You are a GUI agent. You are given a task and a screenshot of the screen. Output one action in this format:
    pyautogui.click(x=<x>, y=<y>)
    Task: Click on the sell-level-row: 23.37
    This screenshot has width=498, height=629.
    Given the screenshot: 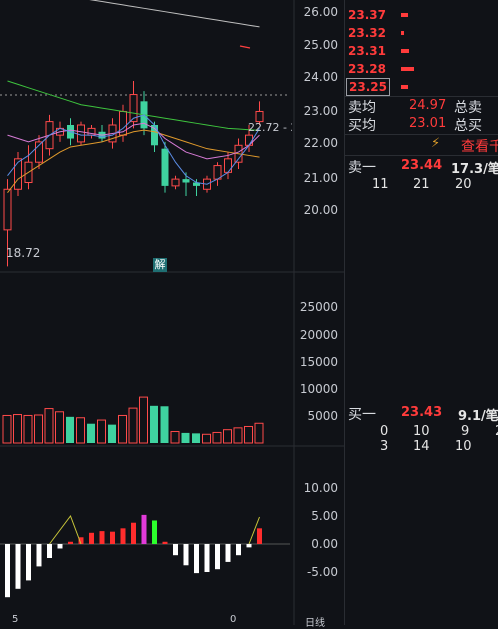 What is the action you would take?
    pyautogui.click(x=421, y=15)
    